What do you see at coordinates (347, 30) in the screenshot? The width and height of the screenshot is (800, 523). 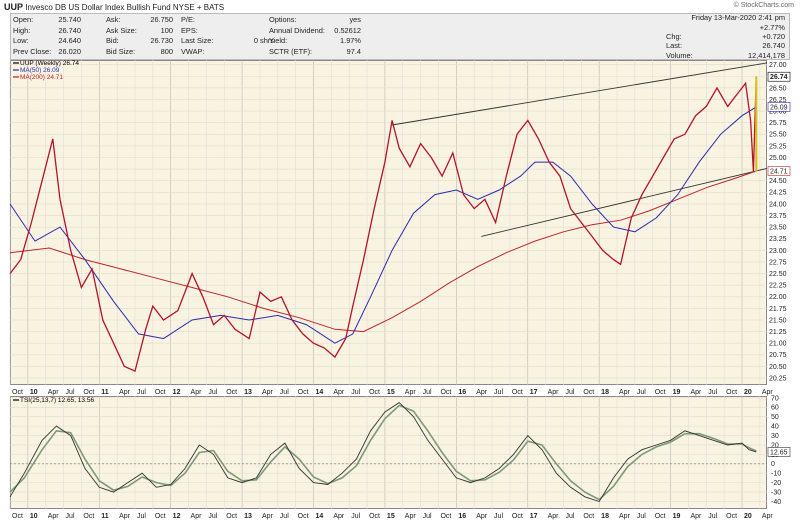 I see `quote-value: 0.52612` at bounding box center [347, 30].